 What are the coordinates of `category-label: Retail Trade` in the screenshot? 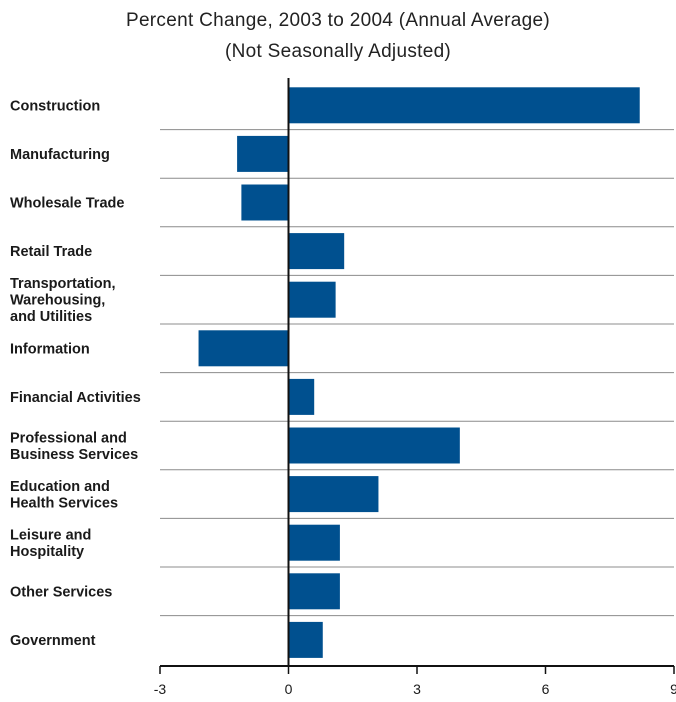 It's located at (51, 252).